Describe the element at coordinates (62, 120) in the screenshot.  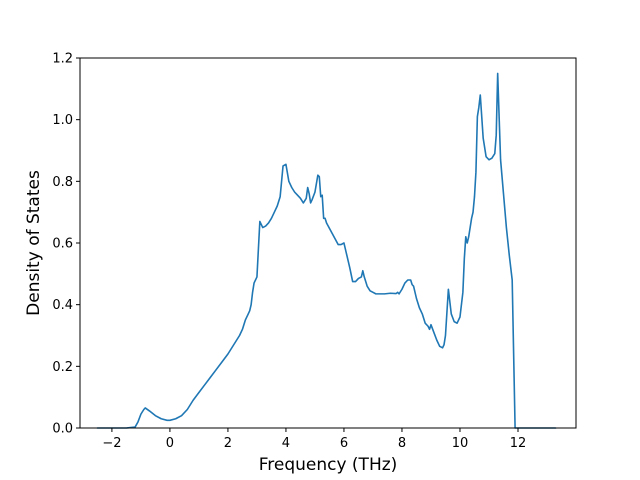
I see `y-tick-label: 1.0` at that location.